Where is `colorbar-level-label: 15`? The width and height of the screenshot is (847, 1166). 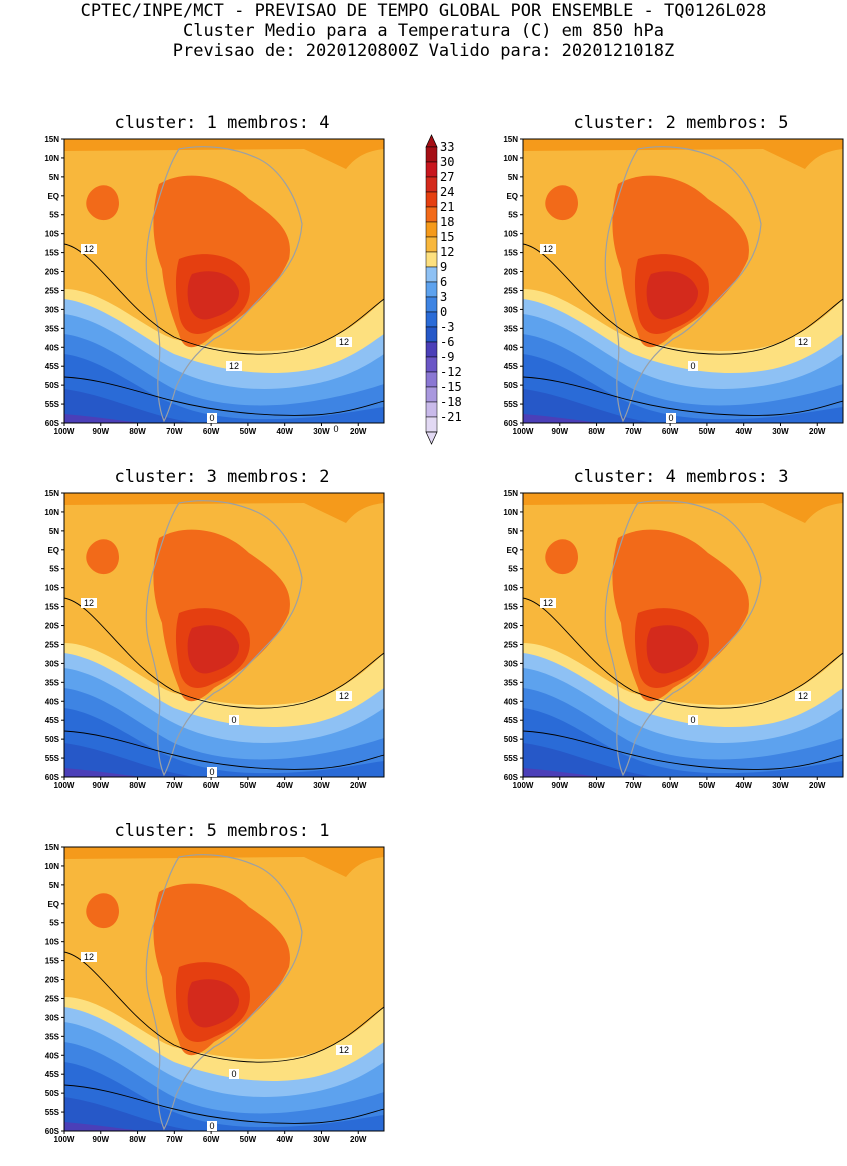
colorbar-level-label: 15 is located at coordinates (447, 237).